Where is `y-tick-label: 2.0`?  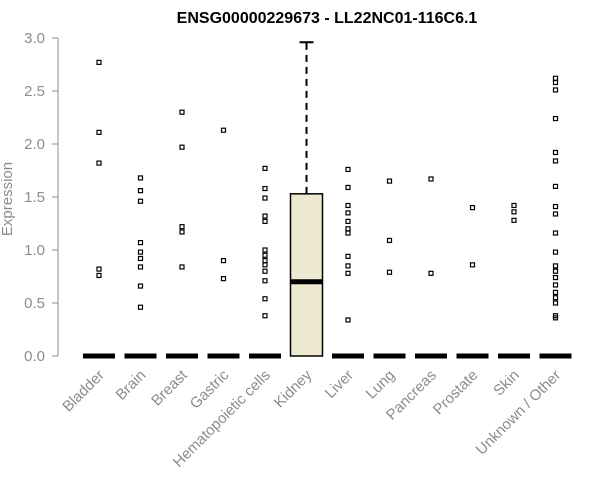
y-tick-label: 2.0 is located at coordinates (34, 144).